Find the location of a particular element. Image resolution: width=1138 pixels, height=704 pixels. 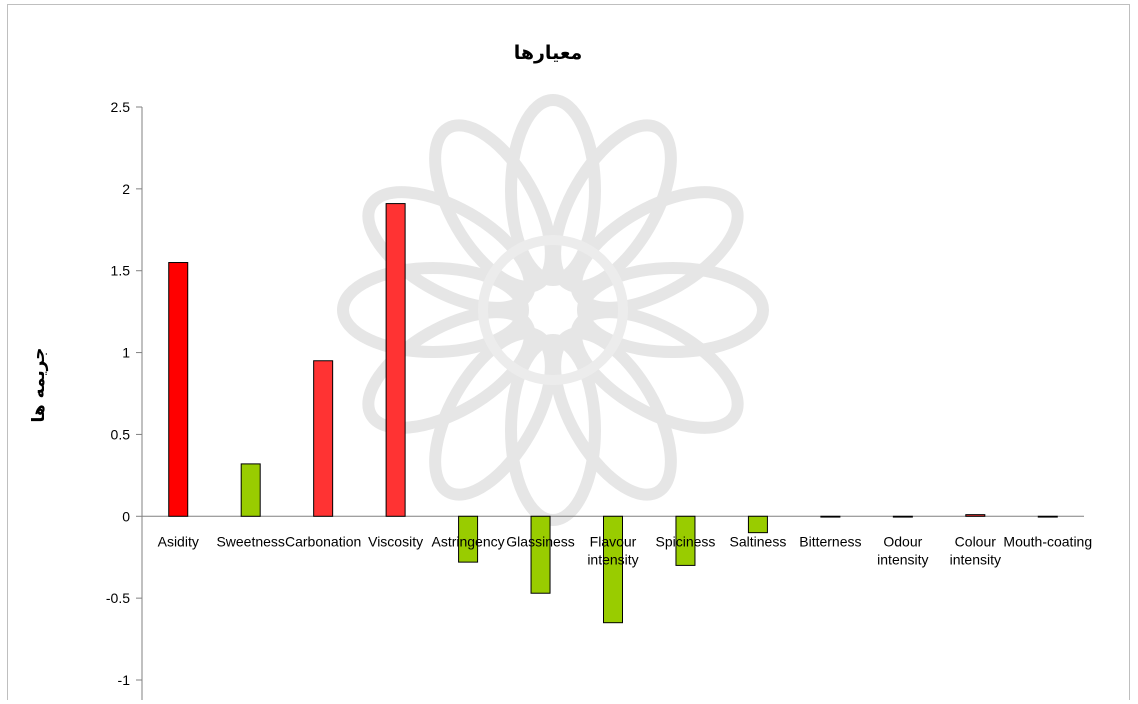

y-tick-label: 1 is located at coordinates (126, 353).